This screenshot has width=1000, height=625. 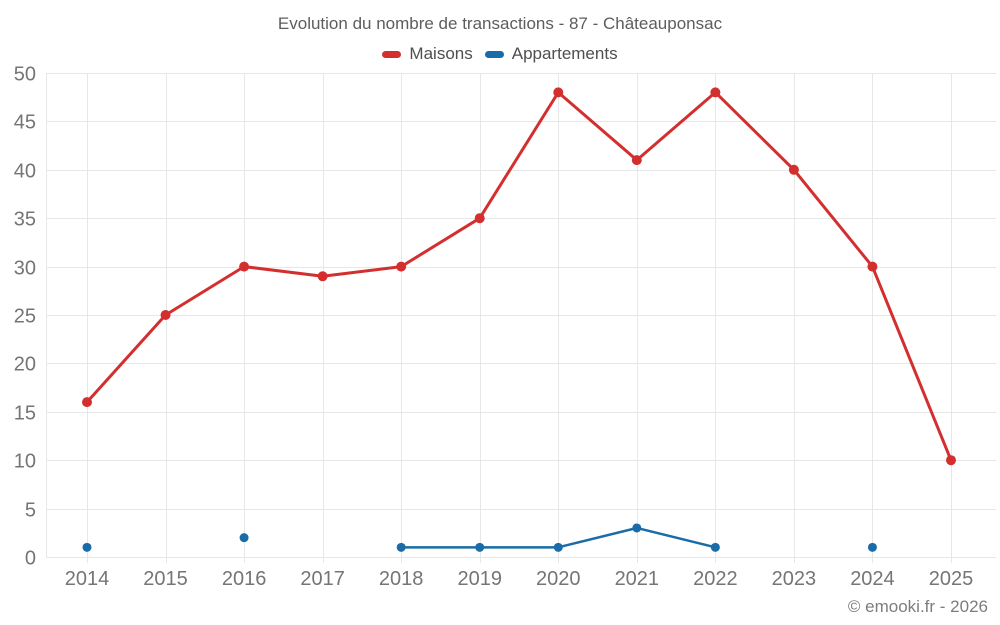 I want to click on legend-label-maisons: Maisons, so click(x=441, y=53).